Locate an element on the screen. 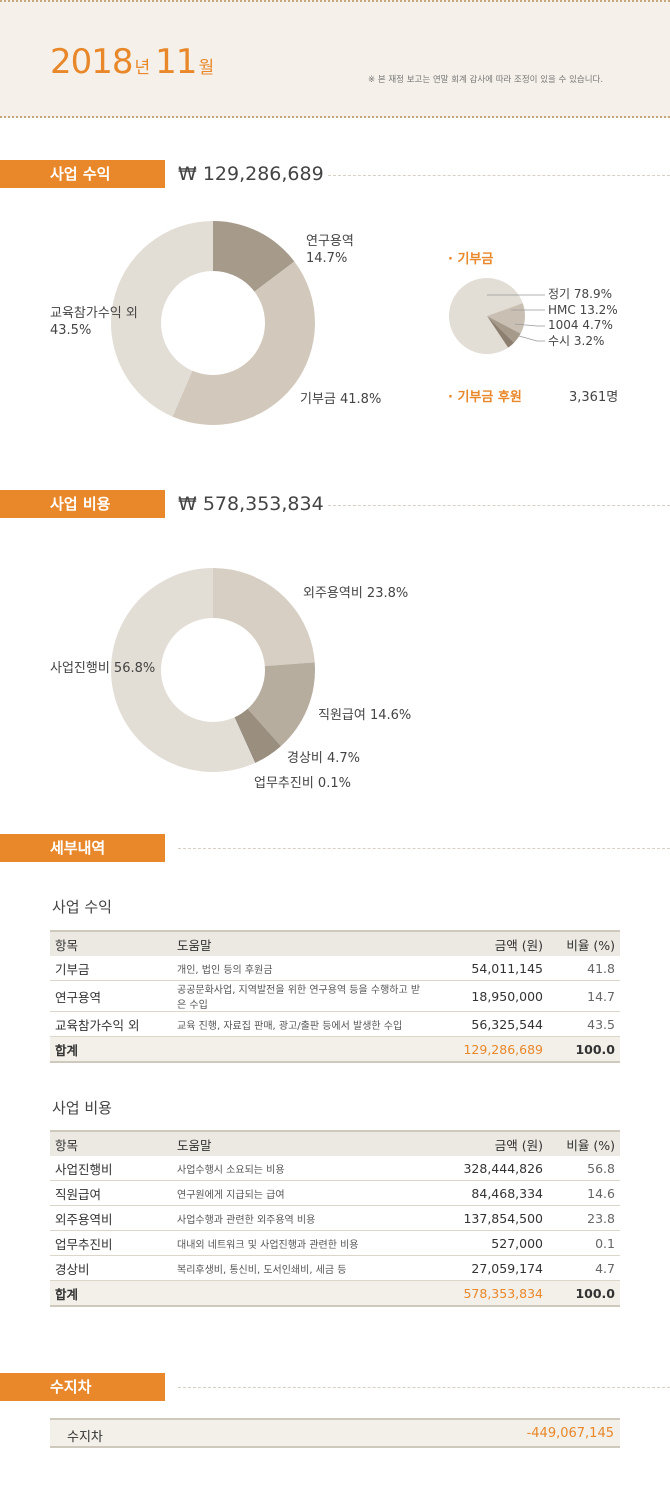 This screenshot has width=670, height=1505. donation-title: · 기부금 is located at coordinates (471, 259).